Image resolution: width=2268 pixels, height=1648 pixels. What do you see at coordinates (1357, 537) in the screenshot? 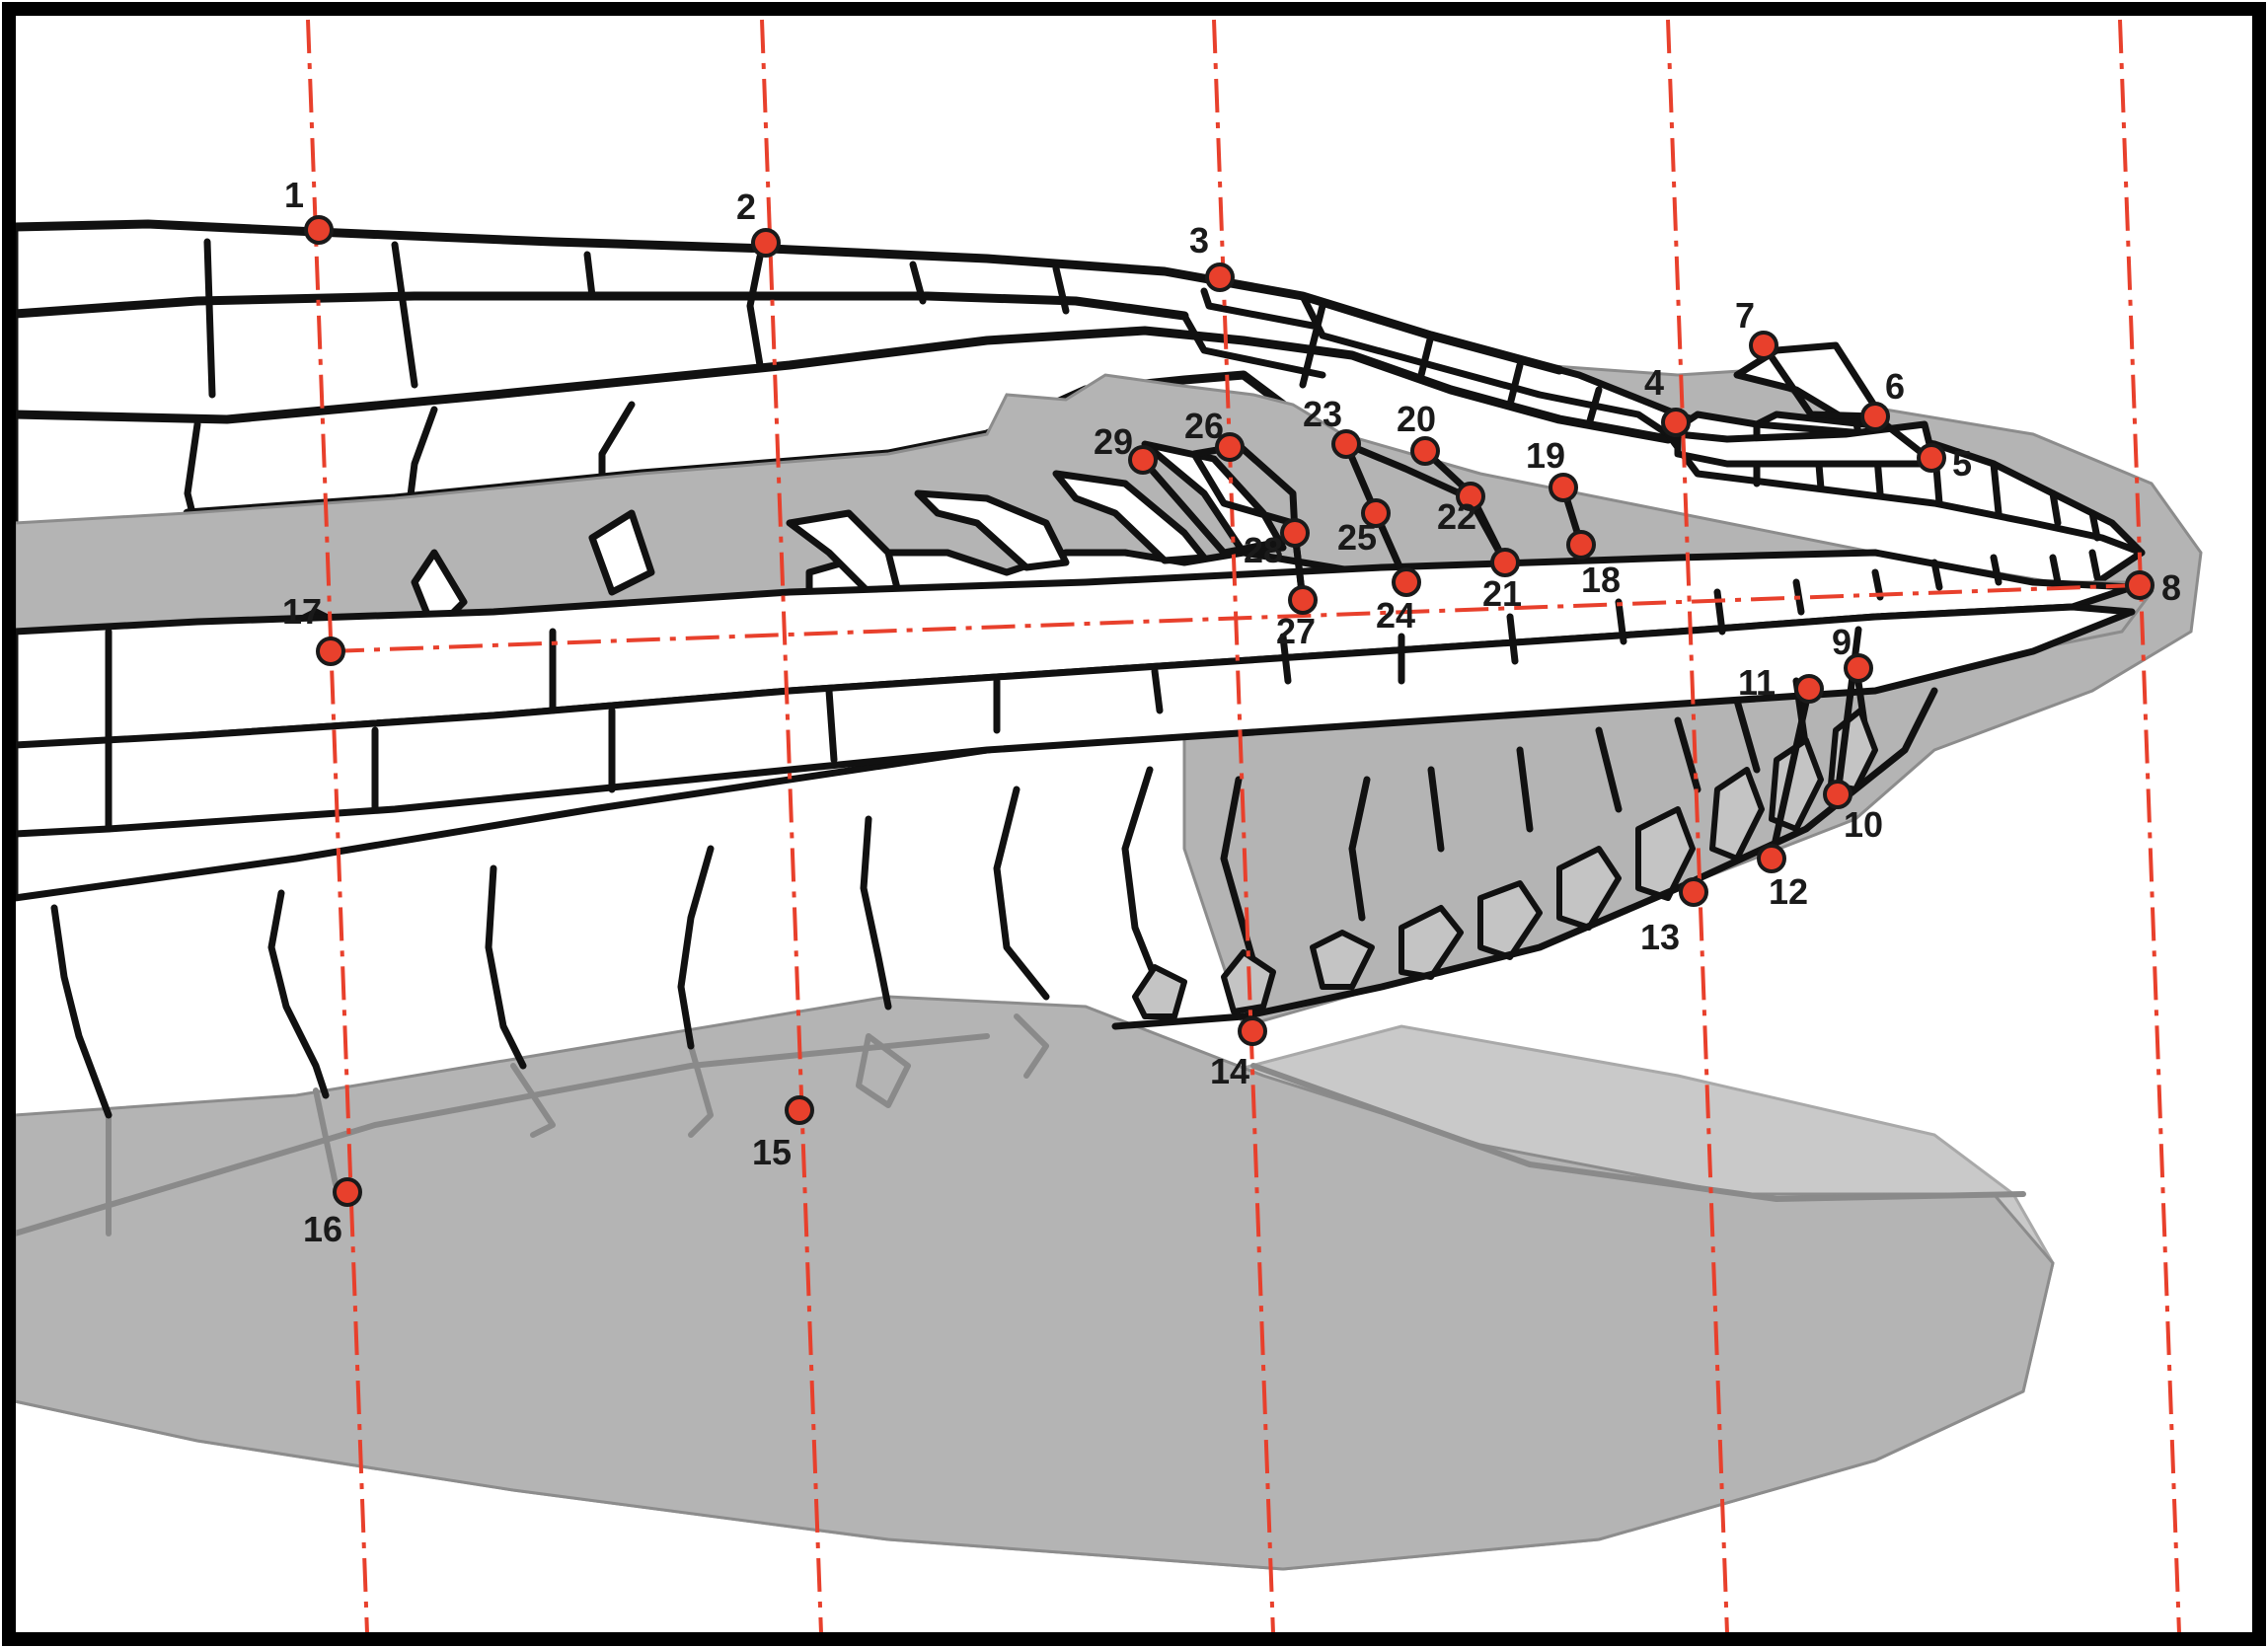
I see `landmark-label: 25` at bounding box center [1357, 537].